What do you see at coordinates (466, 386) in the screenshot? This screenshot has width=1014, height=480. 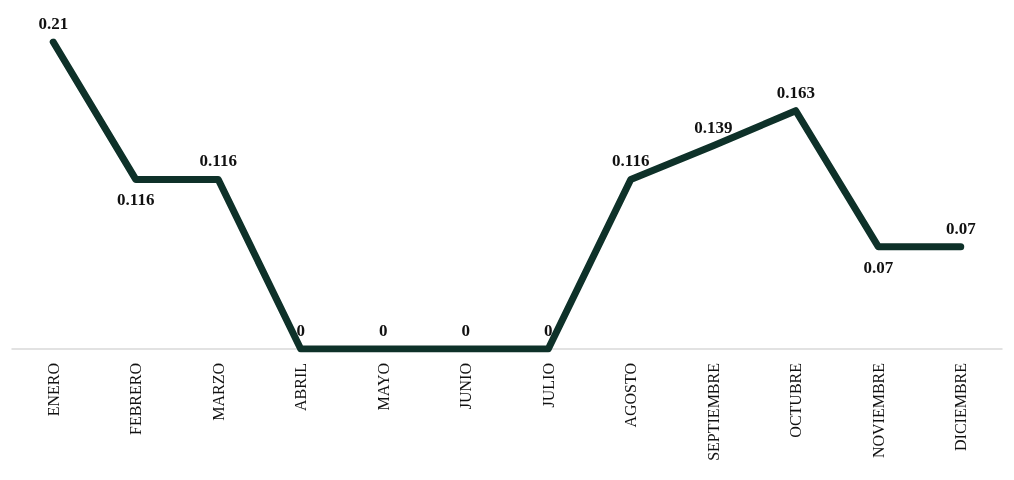 I see `x-tick-label: JUNIO` at bounding box center [466, 386].